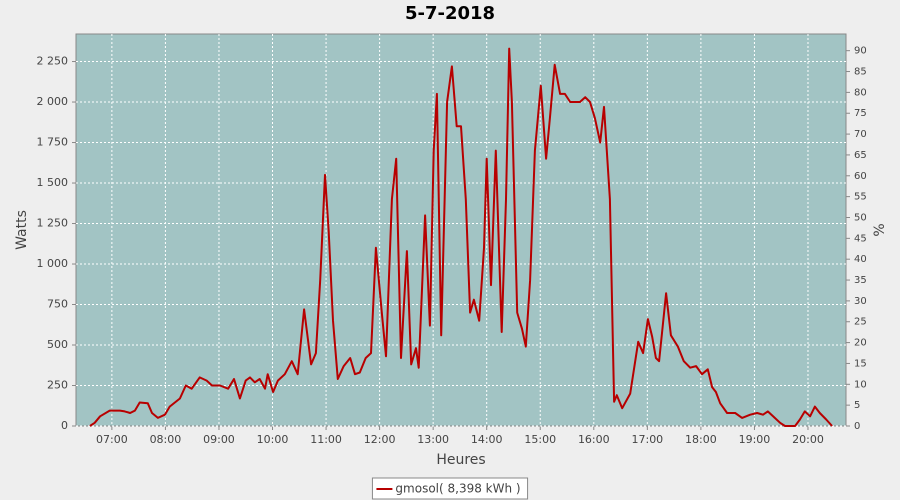 The image size is (900, 500). Describe the element at coordinates (860, 134) in the screenshot. I see `y2-tick-label: 70` at that location.